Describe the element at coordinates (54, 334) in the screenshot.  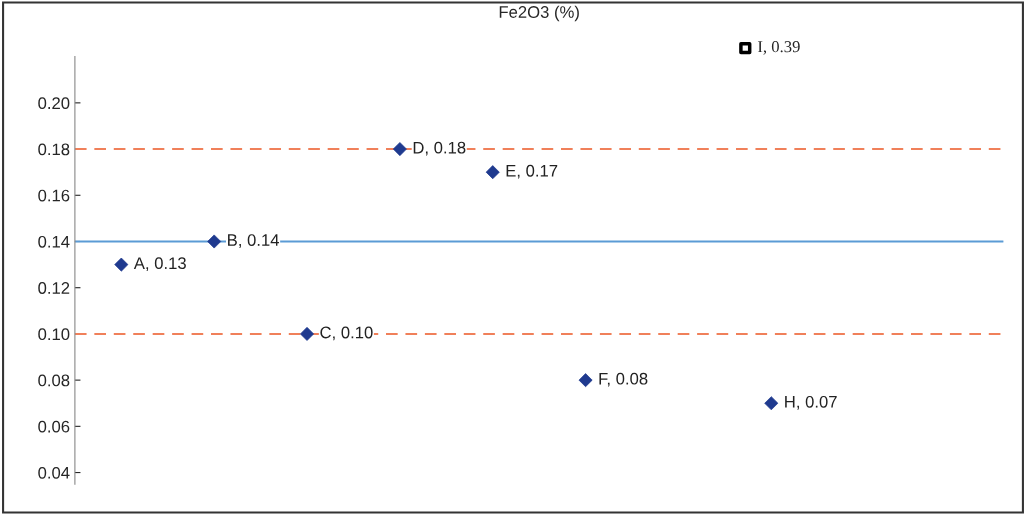
I see `y-tick-label: 0.10` at that location.